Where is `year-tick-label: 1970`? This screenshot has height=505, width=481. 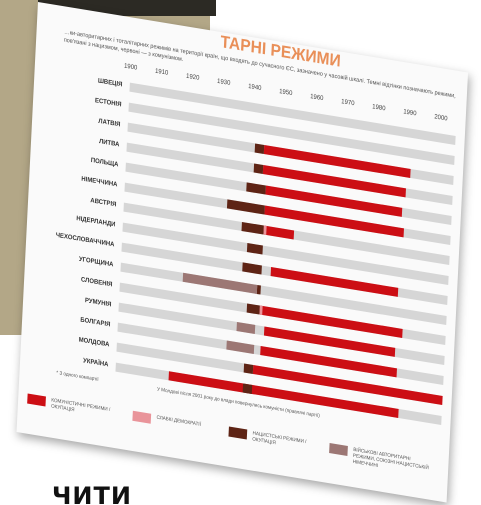
year-tick-label: 1970 is located at coordinates (348, 103).